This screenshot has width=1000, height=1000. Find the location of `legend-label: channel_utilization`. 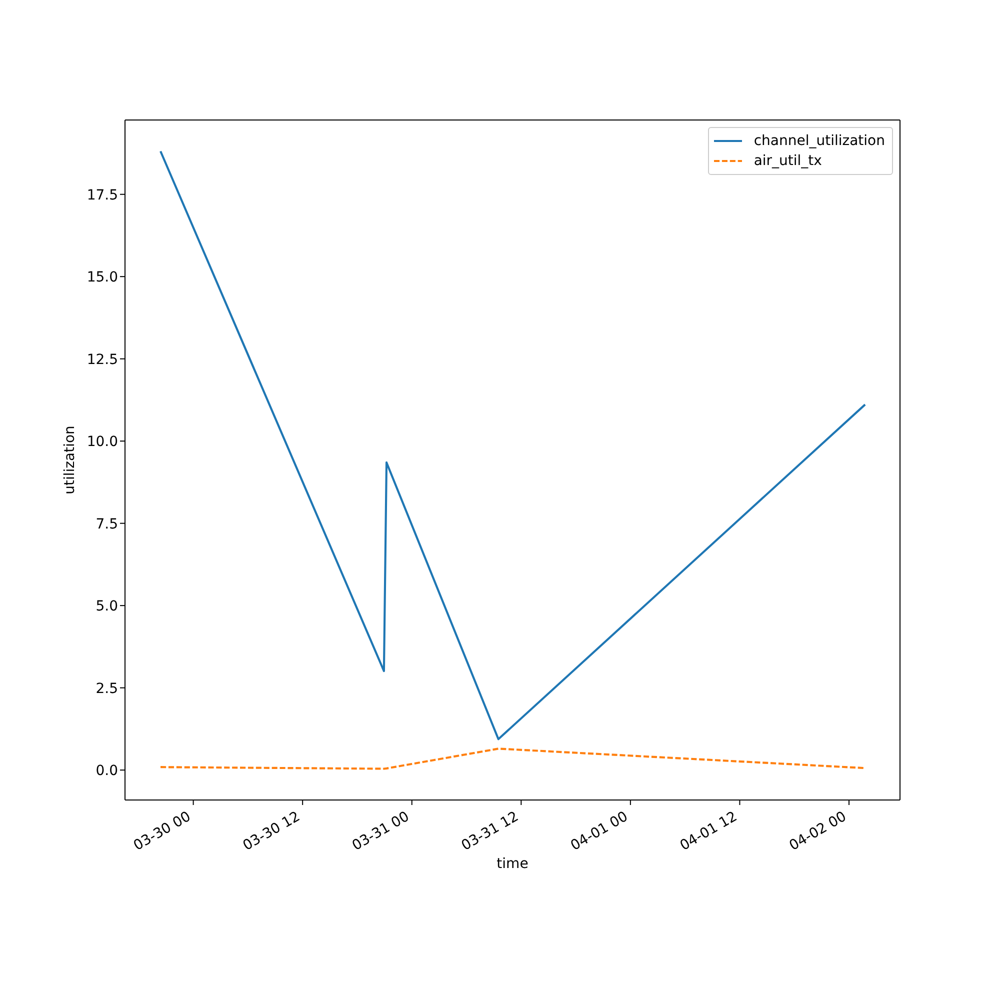

legend-label: channel_utilization is located at coordinates (819, 141).